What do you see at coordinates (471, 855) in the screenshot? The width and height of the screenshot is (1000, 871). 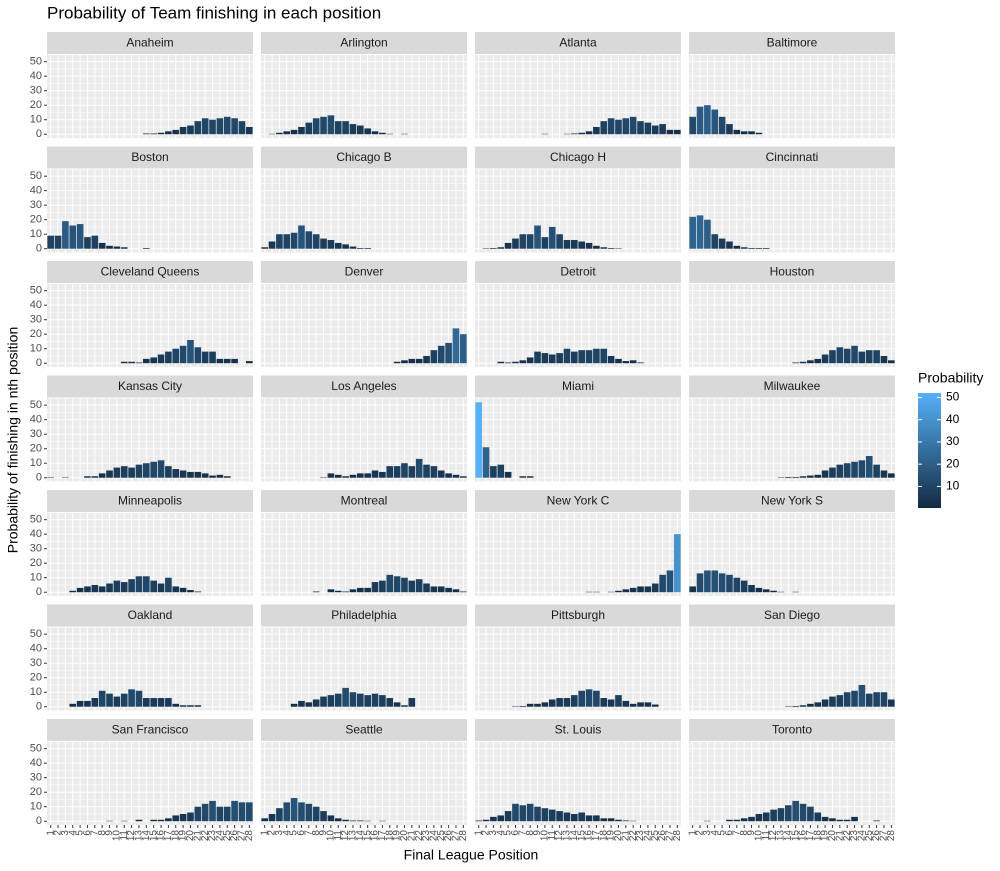 I see `x-axis-title: Final League Position` at bounding box center [471, 855].